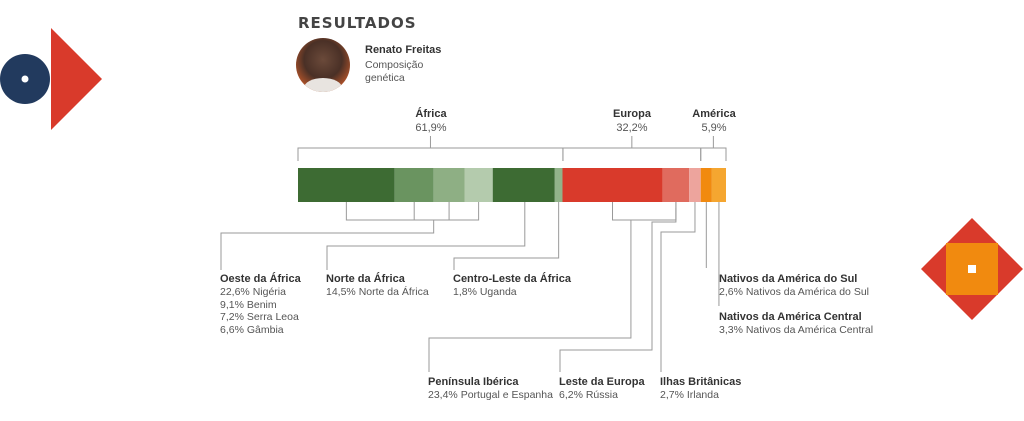 This screenshot has height=421, width=1024. I want to click on group-label-europe: Europa 32,2%, so click(632, 121).